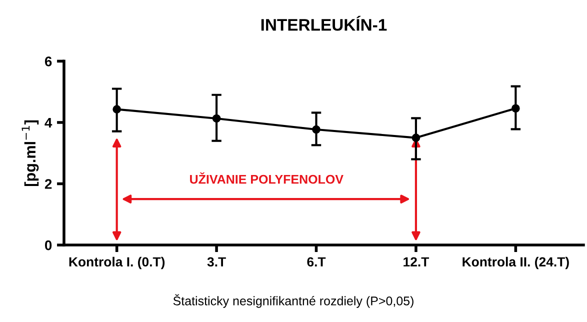 This screenshot has height=322, width=587. Describe the element at coordinates (417, 261) in the screenshot. I see `x-tick-label: 12.T` at that location.